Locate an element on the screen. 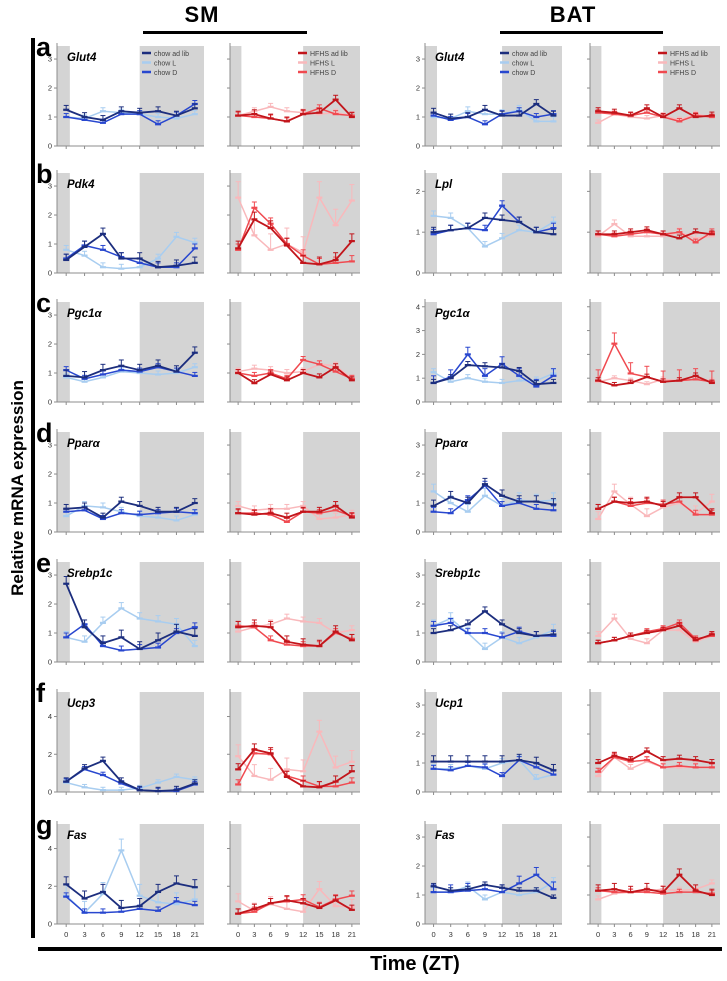 The height and width of the screenshot is (981, 727). legend-label: chow D is located at coordinates (165, 73).